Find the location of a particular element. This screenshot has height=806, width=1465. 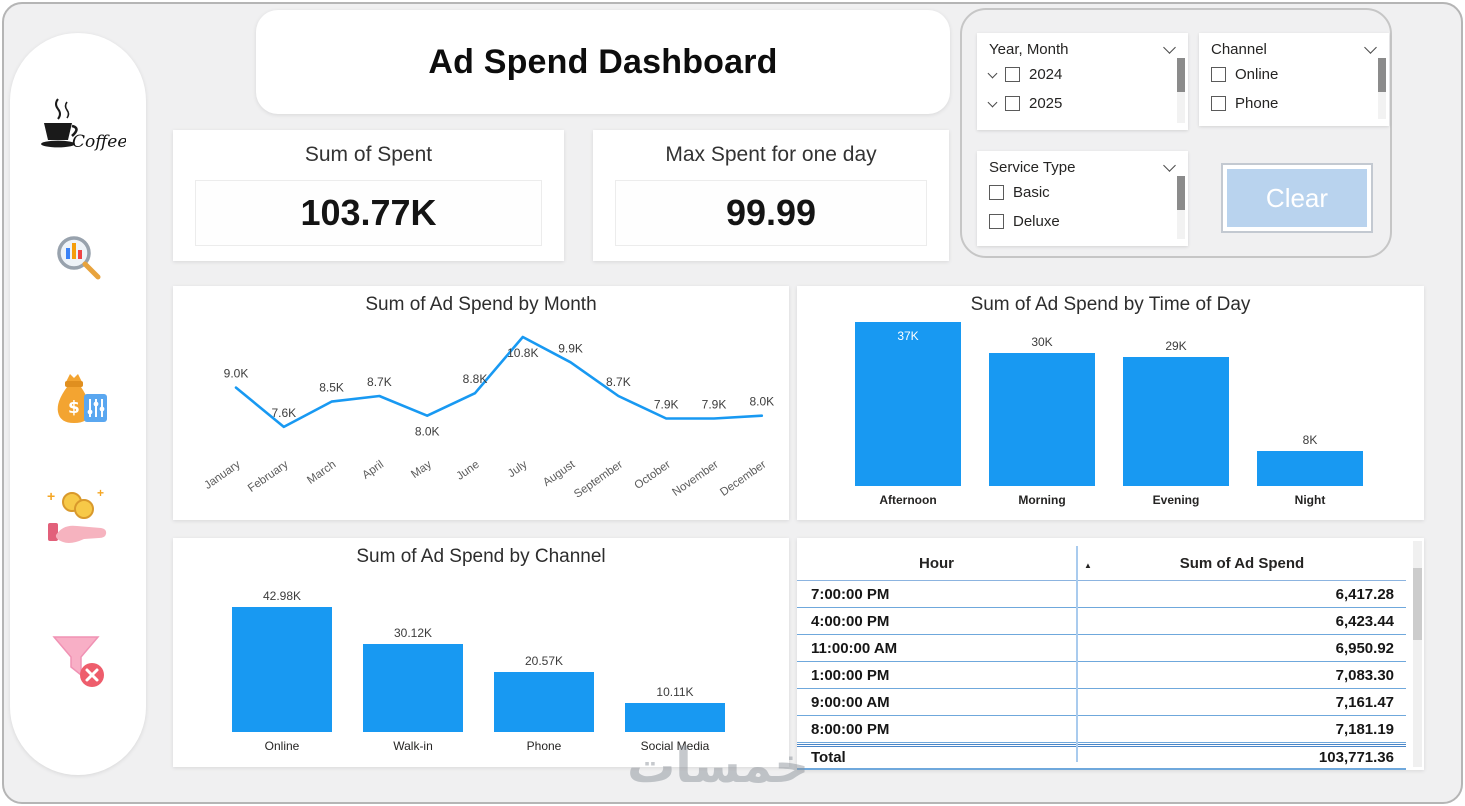

table-scrollbar-thumb is located at coordinates (1417, 604).